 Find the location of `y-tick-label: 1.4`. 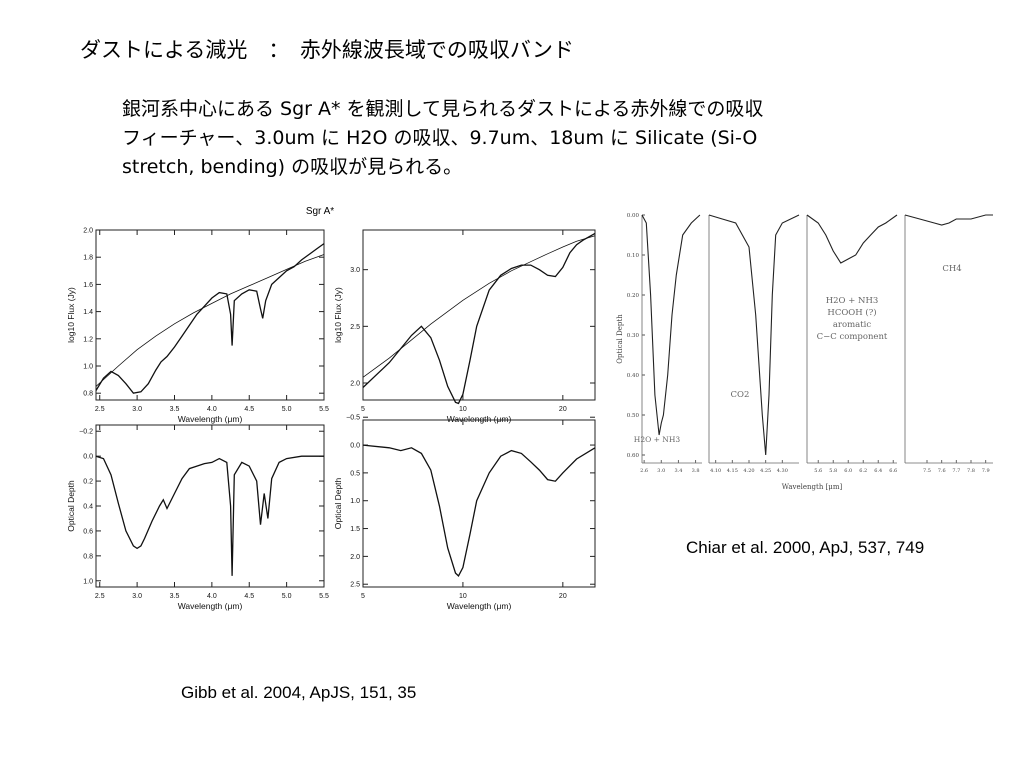

y-tick-label: 1.4 is located at coordinates (88, 312).